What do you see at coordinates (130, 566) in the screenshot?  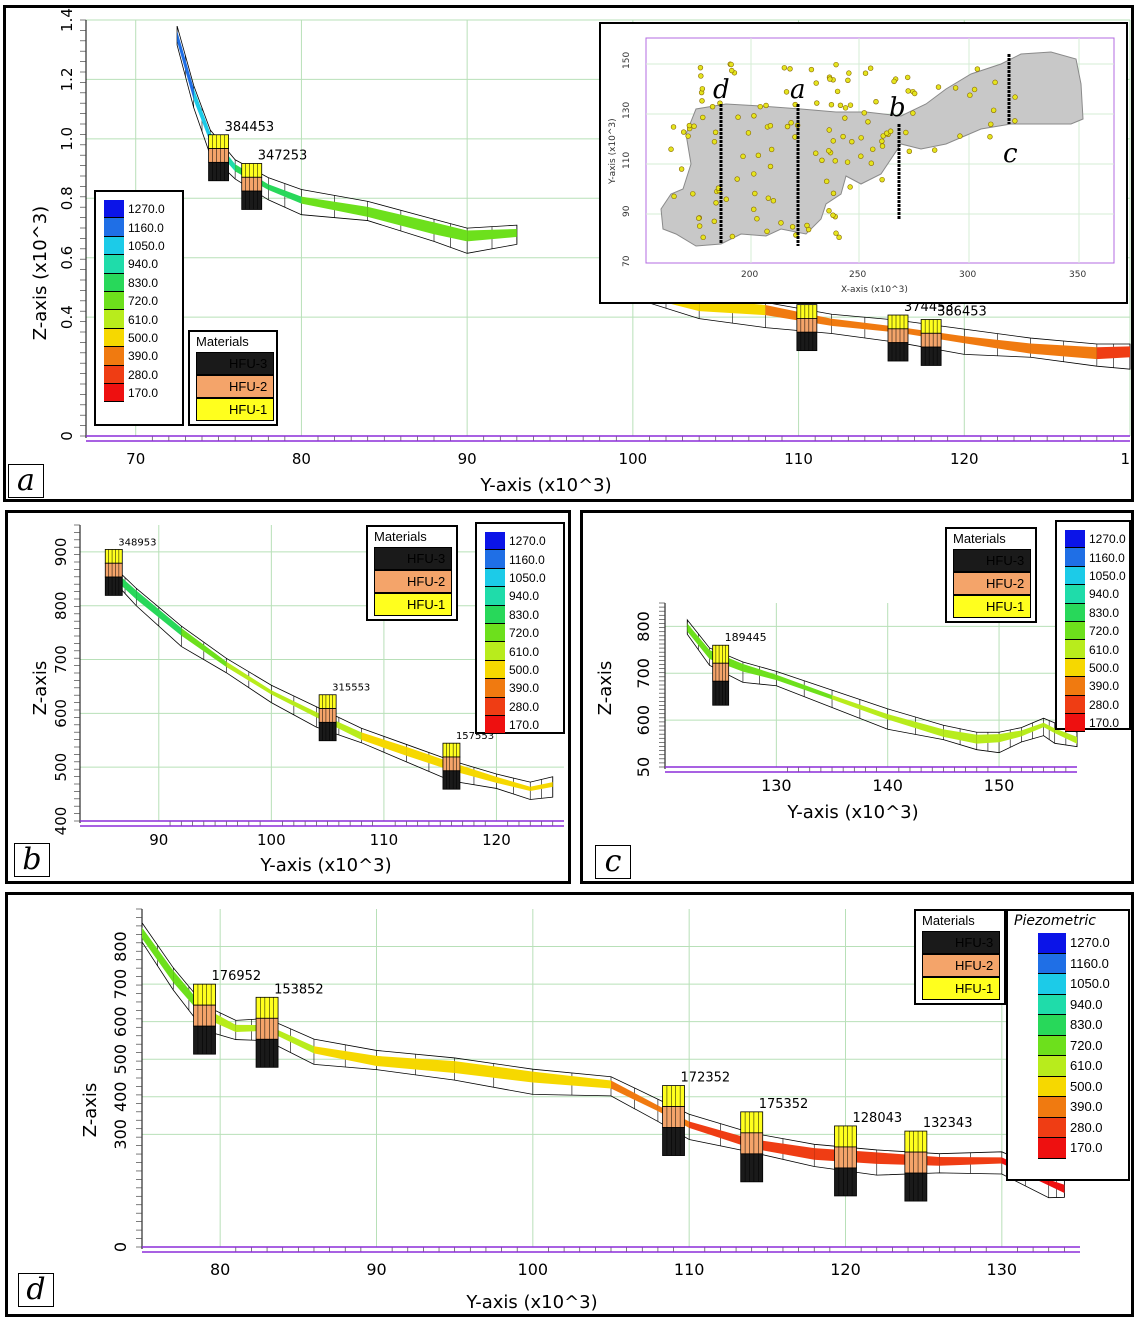 I see `well-column: 348953` at bounding box center [130, 566].